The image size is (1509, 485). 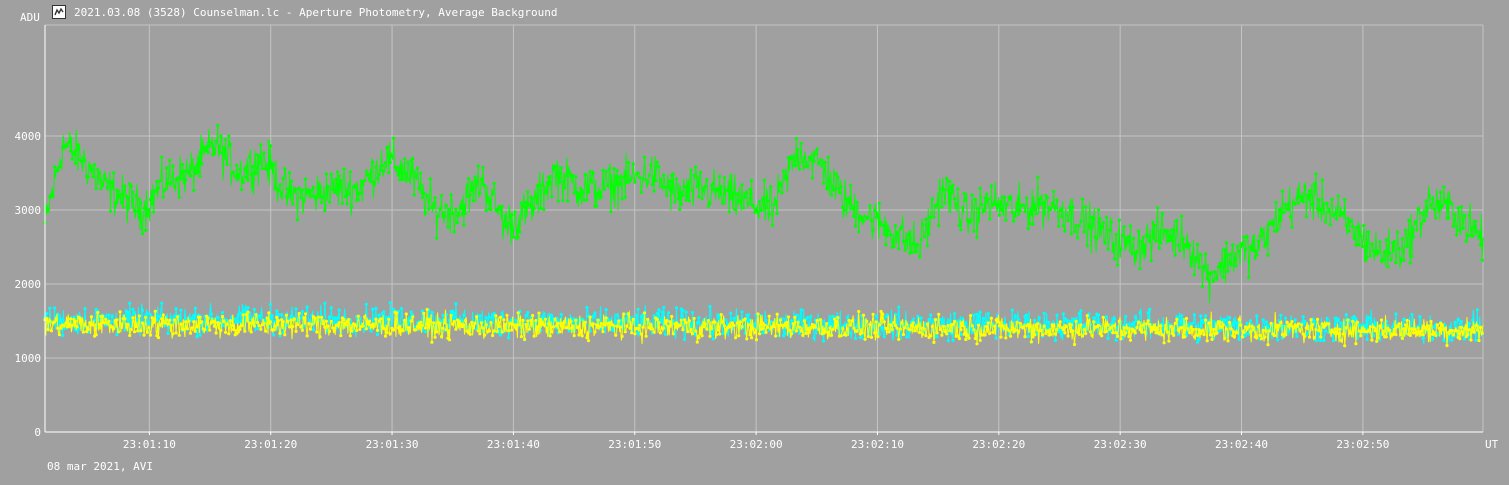 What do you see at coordinates (270, 444) in the screenshot?
I see `x-tick-label: 23:01:20` at bounding box center [270, 444].